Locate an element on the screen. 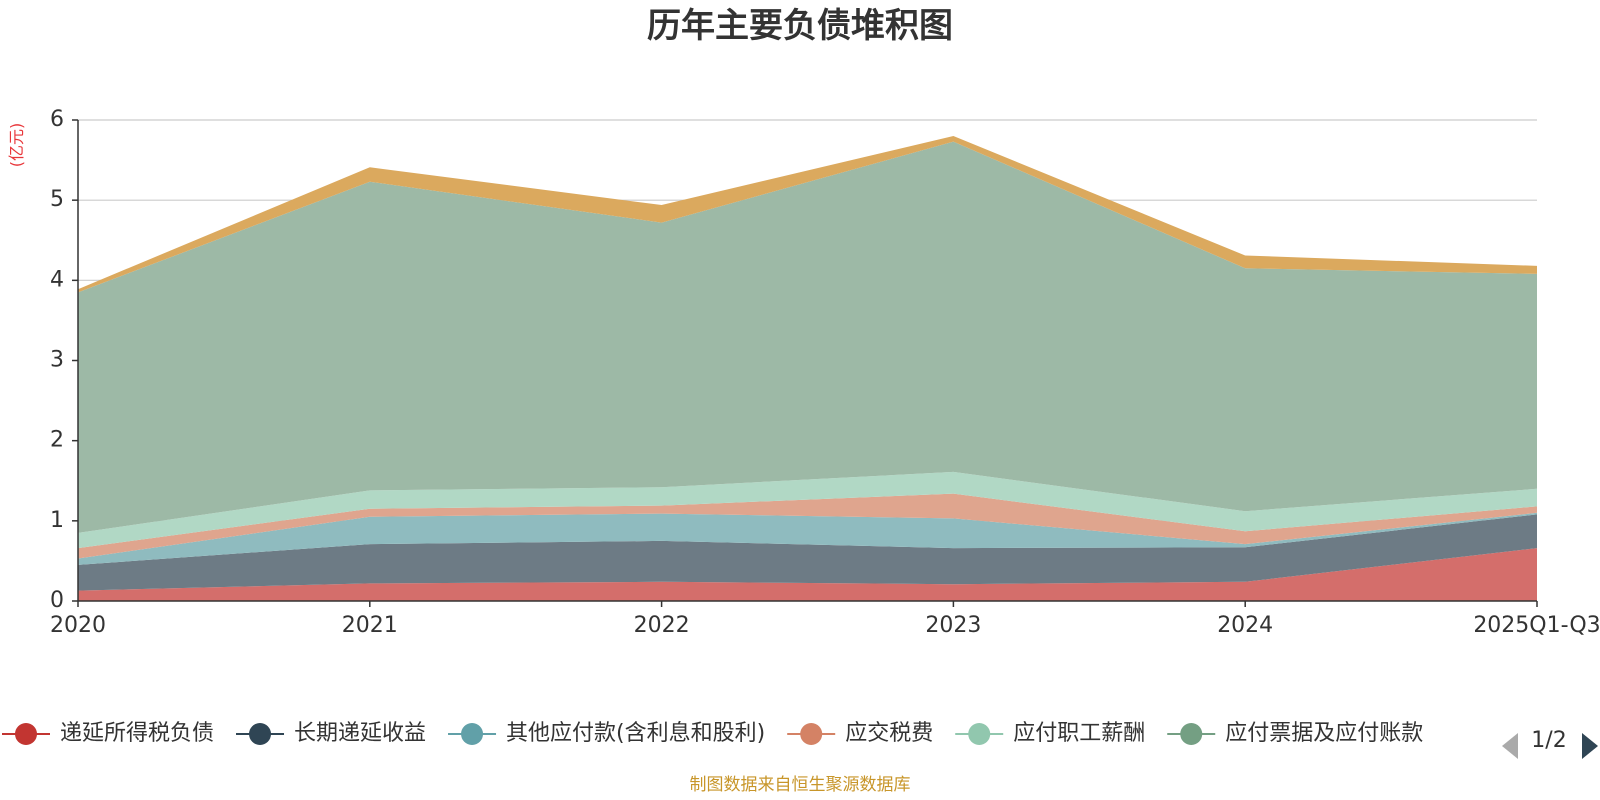  x-tick-label: 2023 is located at coordinates (953, 625).